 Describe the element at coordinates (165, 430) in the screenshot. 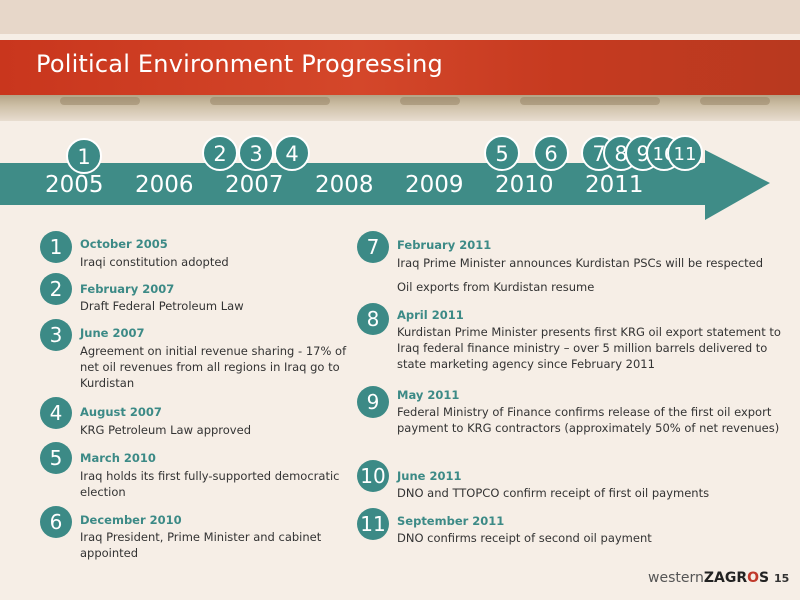

I see `event-description: KRG Petroleum Law approved` at that location.